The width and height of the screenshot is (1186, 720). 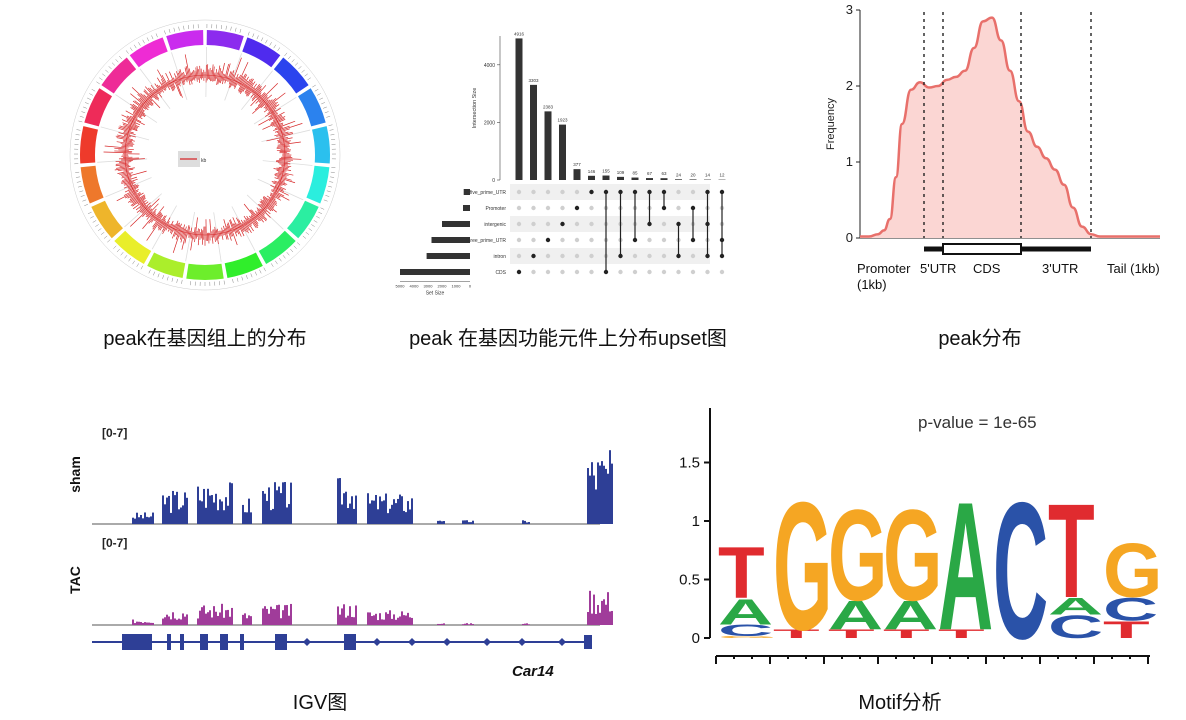 What do you see at coordinates (412, 642) in the screenshot?
I see `igv-strand-marker` at bounding box center [412, 642].